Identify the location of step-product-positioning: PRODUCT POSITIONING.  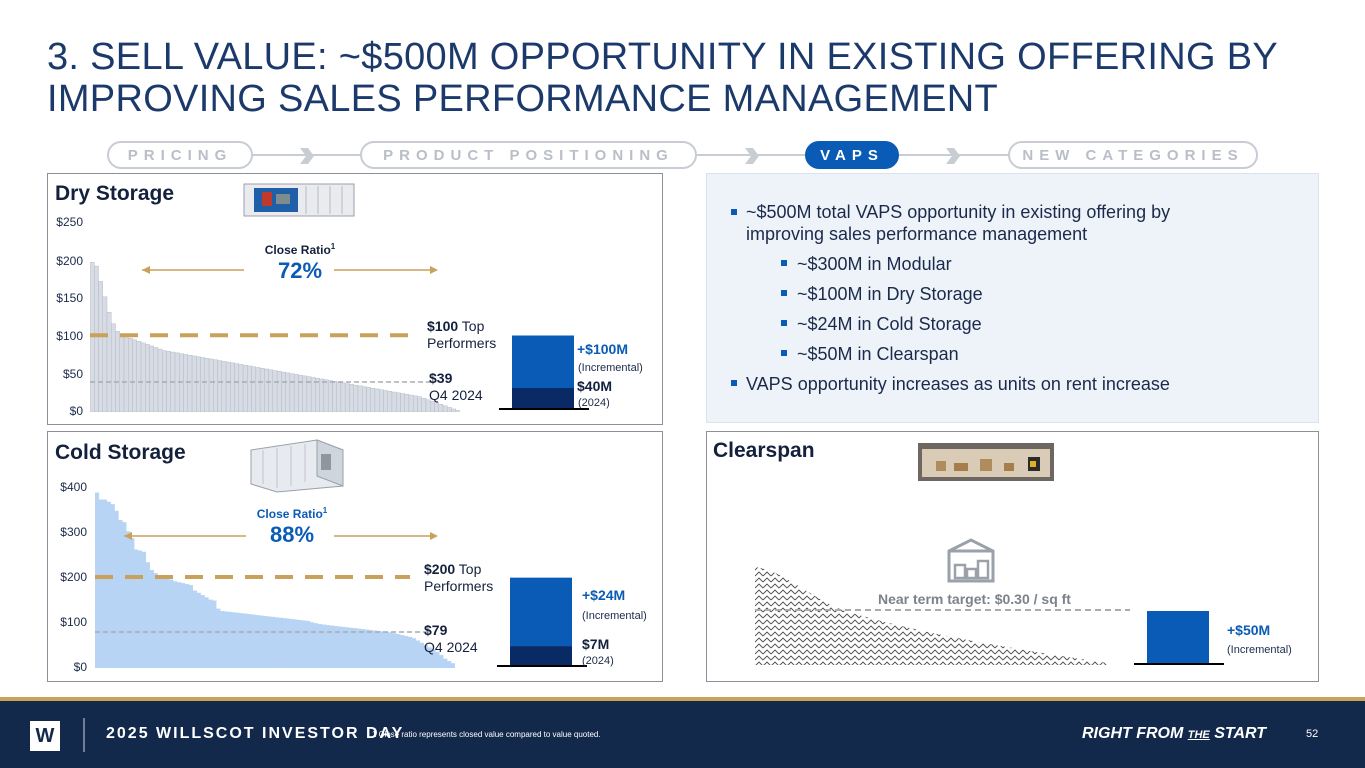
(528, 155).